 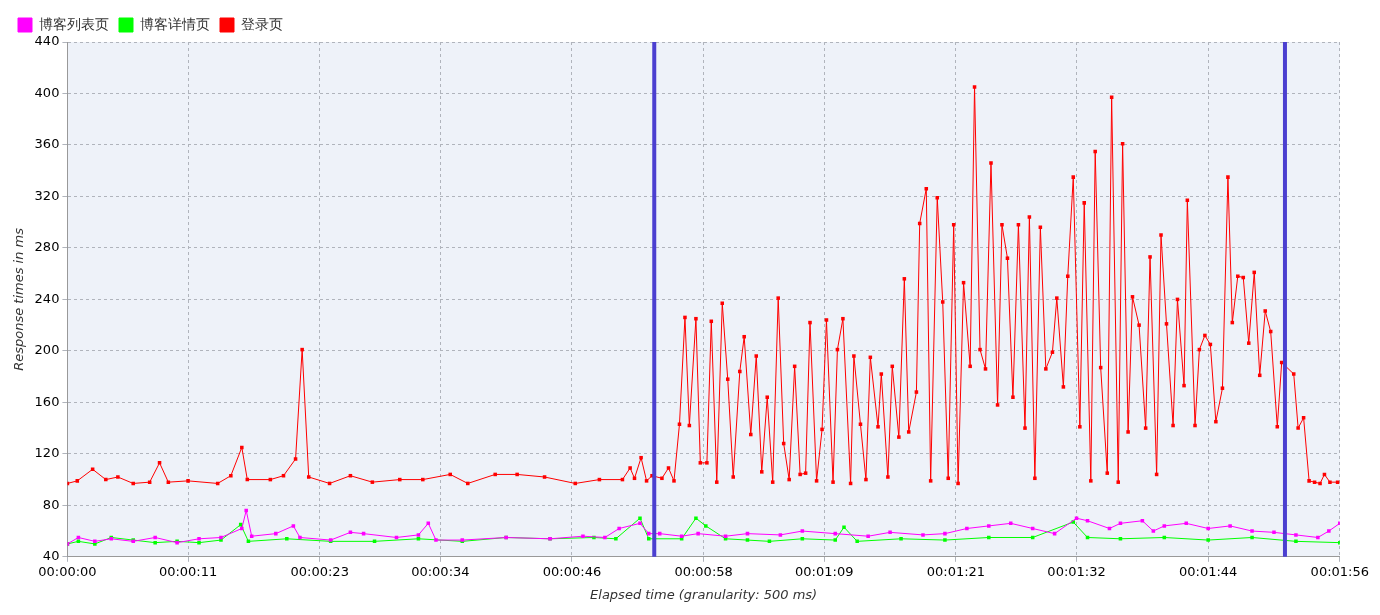 I want to click on y-tick-label: 400, so click(x=47, y=92).